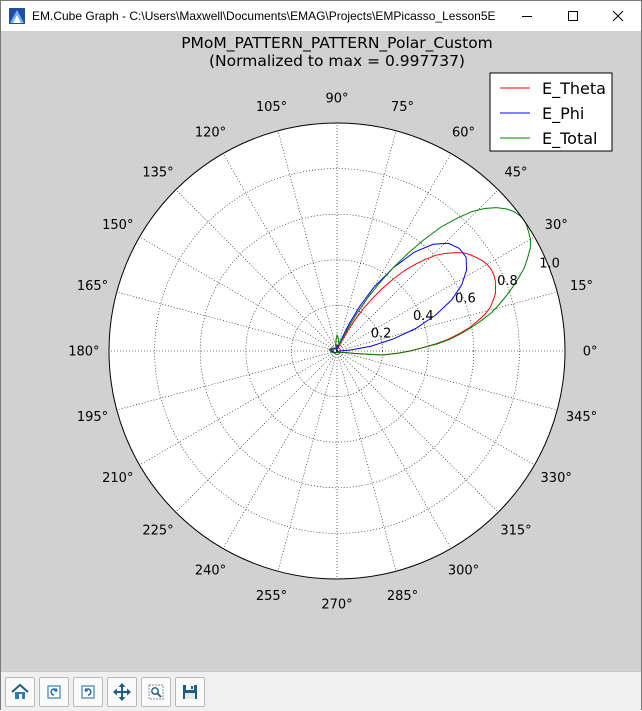 This screenshot has width=642, height=711. Describe the element at coordinates (556, 225) in the screenshot. I see `angle-tick-label: 30°` at that location.